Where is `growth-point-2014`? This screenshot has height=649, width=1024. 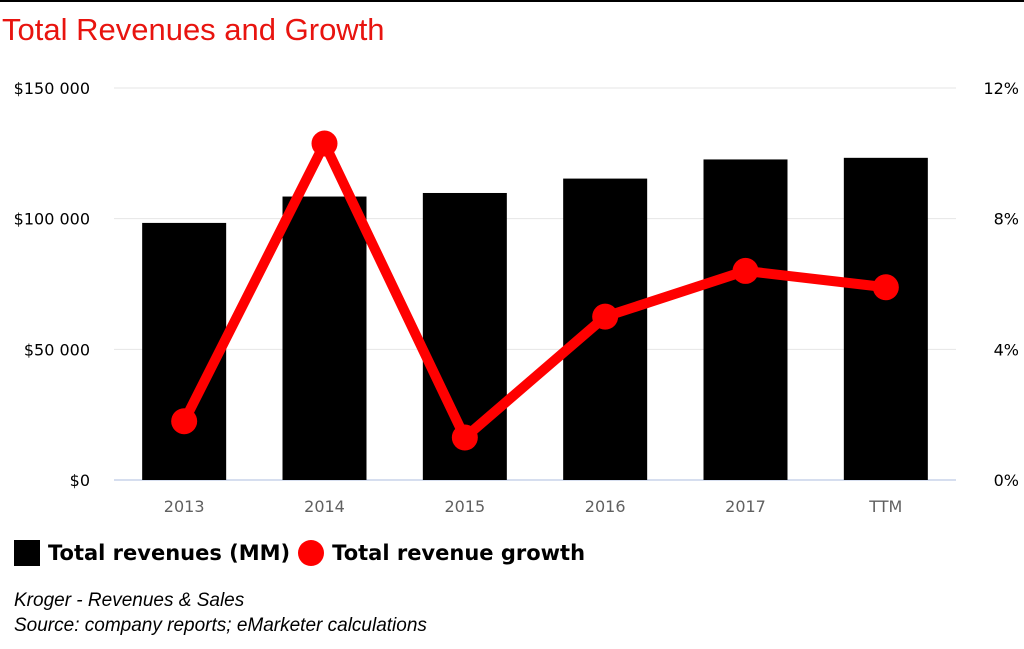 growth-point-2014 is located at coordinates (324, 143).